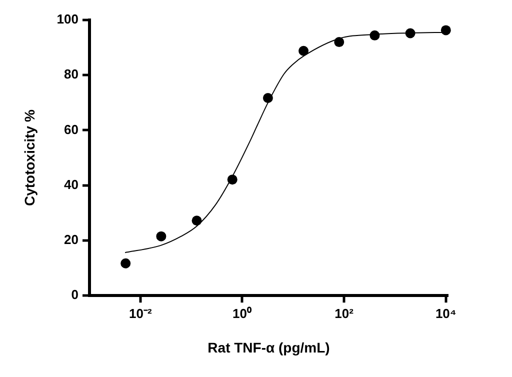  Describe the element at coordinates (71, 240) in the screenshot. I see `y-tick-label: 20` at that location.